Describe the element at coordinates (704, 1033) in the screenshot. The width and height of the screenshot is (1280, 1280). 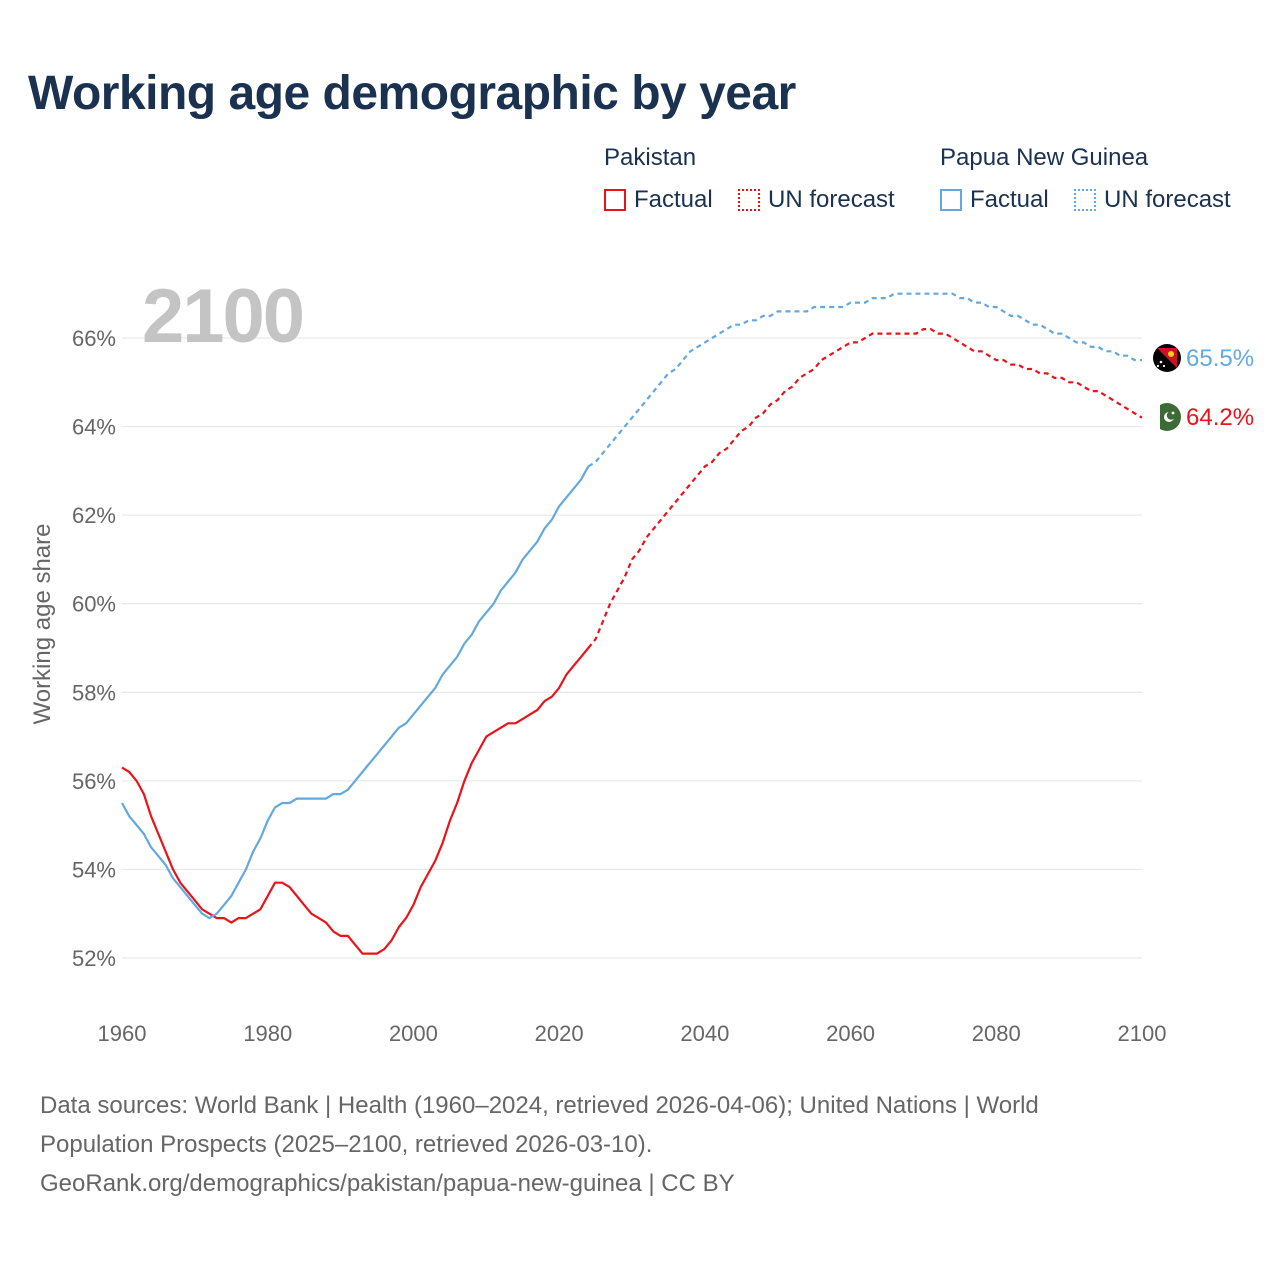
I see `x-tick-label: 2040` at that location.